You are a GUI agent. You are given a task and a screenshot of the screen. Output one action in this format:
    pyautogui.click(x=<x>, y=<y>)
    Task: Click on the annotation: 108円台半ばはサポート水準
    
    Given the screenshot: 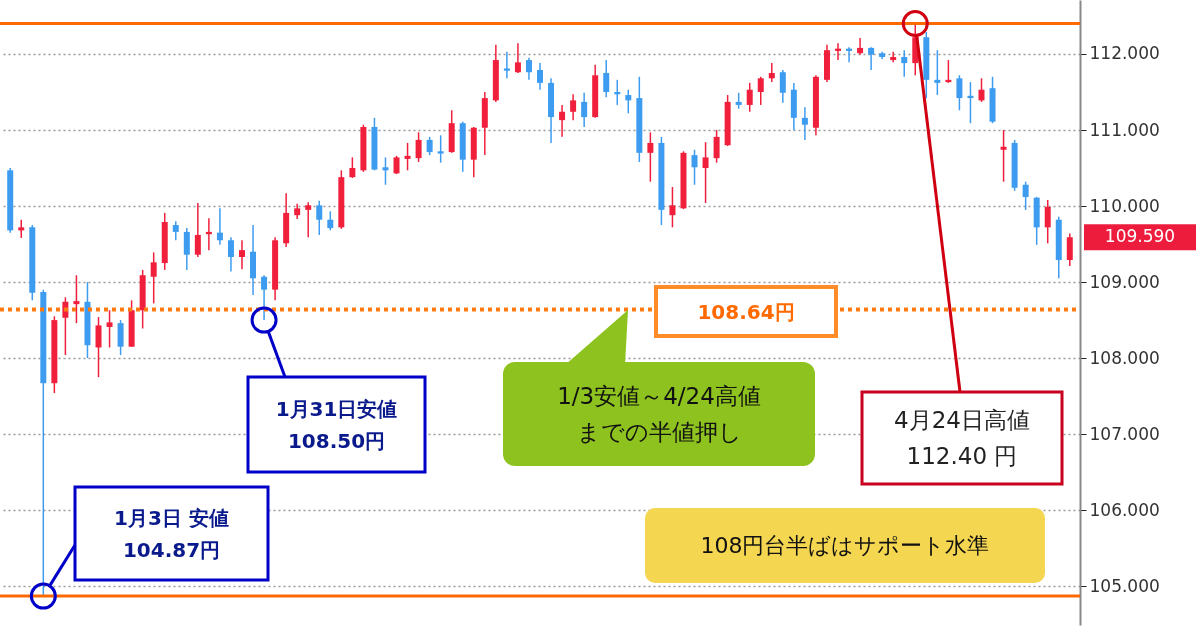 What is the action you would take?
    pyautogui.click(x=845, y=545)
    